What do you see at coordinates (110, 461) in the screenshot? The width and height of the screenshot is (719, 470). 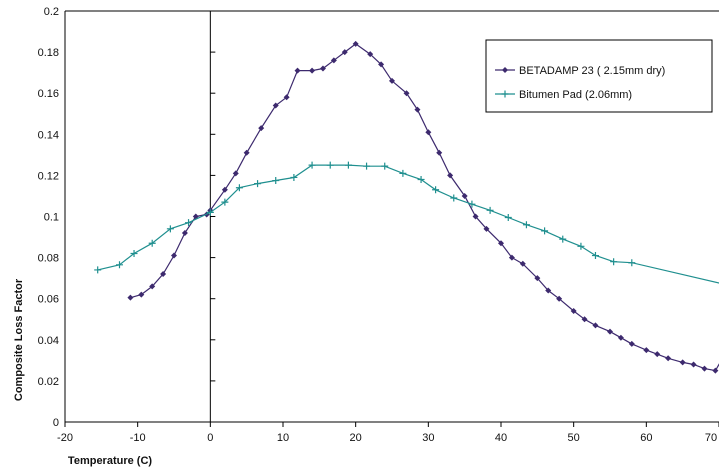 I see `x-axis-title: Temperature (C)` at bounding box center [110, 461].